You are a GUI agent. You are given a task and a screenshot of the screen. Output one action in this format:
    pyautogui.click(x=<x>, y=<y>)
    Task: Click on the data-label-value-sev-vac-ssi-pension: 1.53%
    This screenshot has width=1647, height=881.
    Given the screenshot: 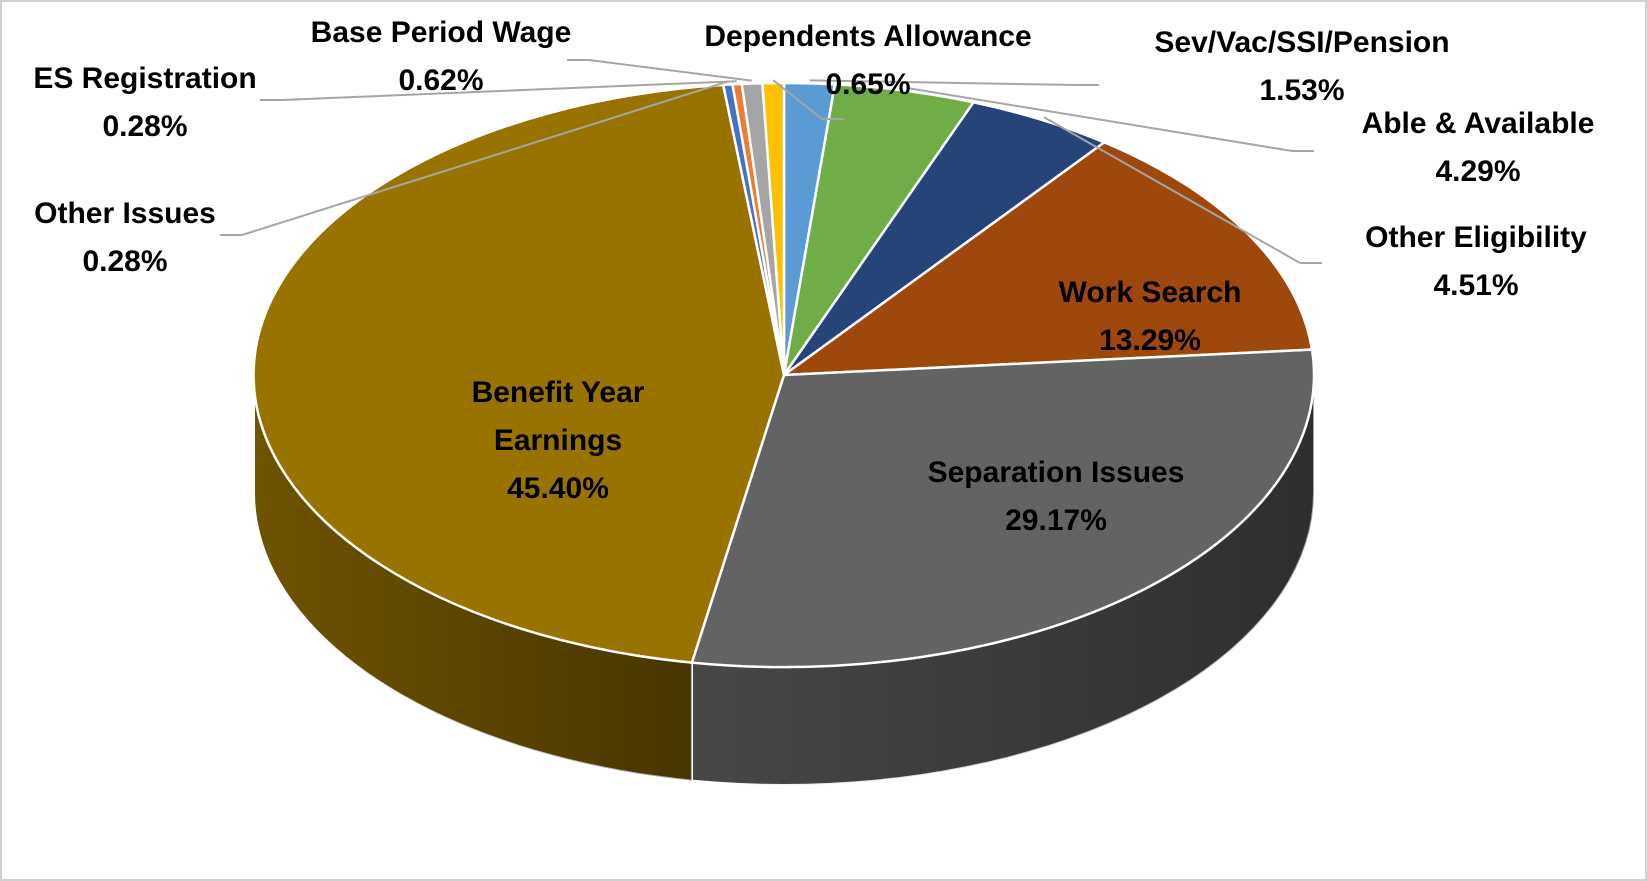 What is the action you would take?
    pyautogui.click(x=1301, y=90)
    